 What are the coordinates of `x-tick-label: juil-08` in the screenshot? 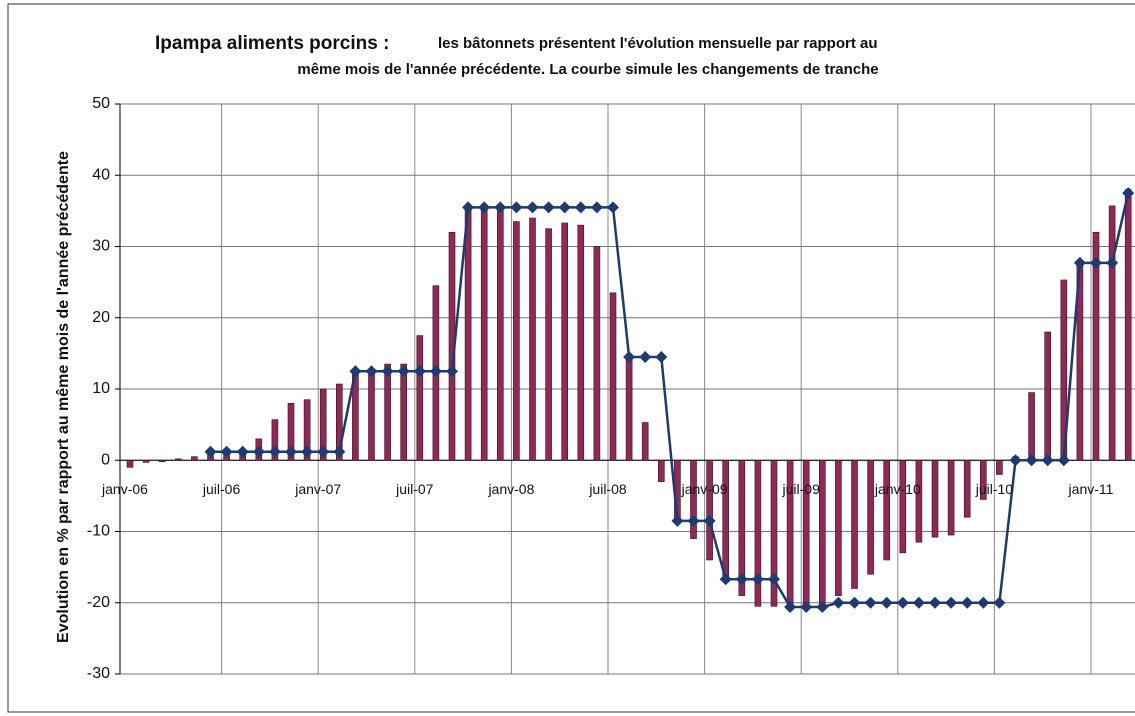 It's located at (607, 489).